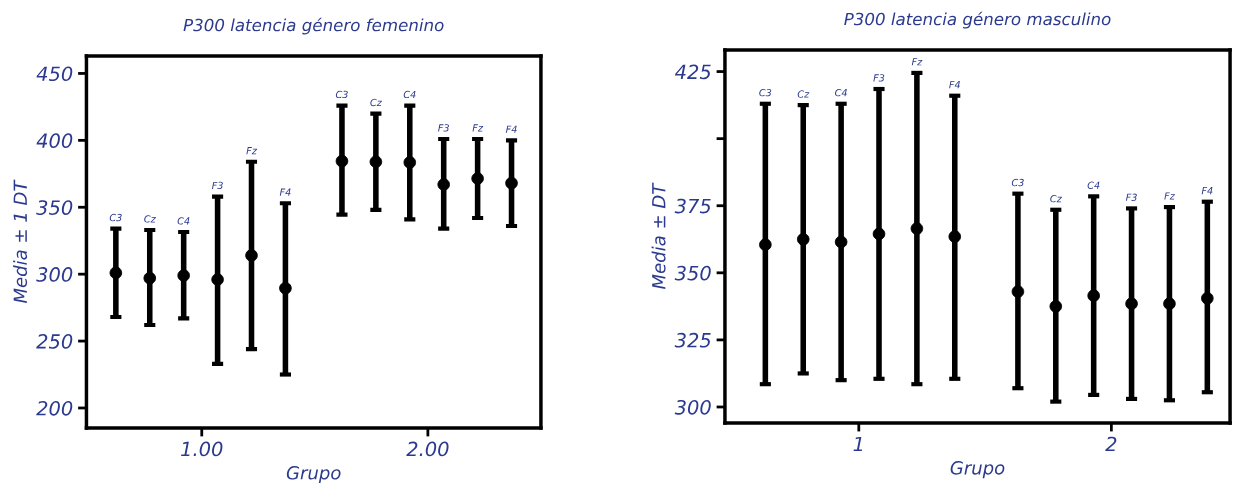  What do you see at coordinates (658, 235) in the screenshot?
I see `y-axis-title: Media ± DT` at bounding box center [658, 235].